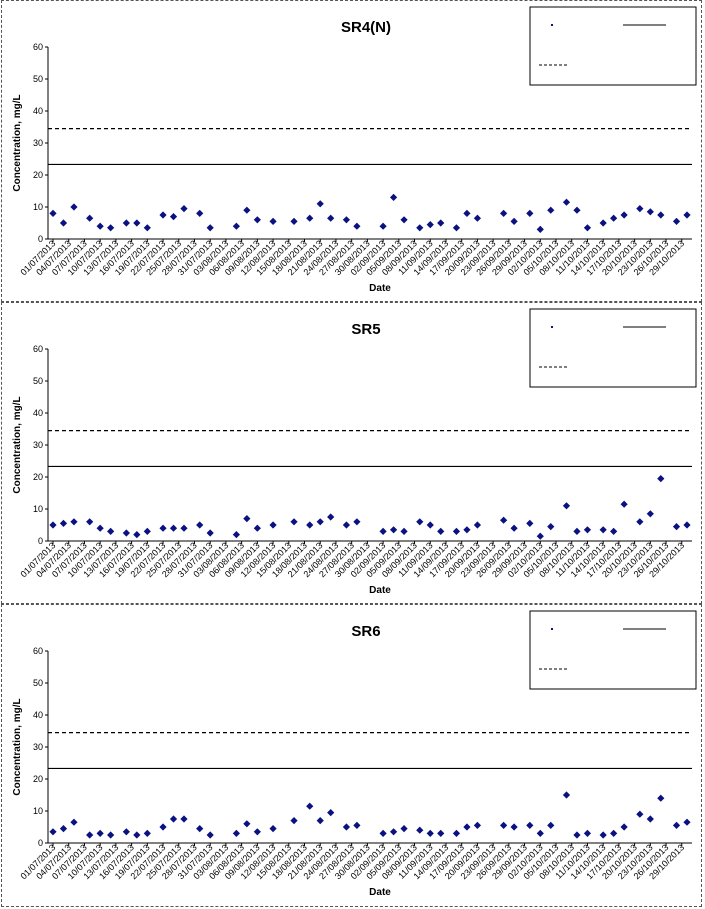 The width and height of the screenshot is (705, 909). Describe the element at coordinates (38, 683) in the screenshot. I see `c2-y-tick-label: 50` at that location.